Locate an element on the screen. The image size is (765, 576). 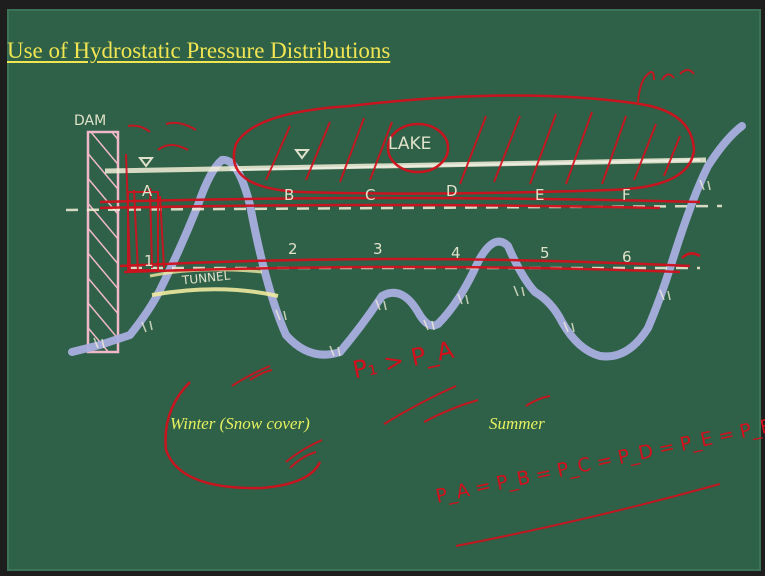
point-1-label: 1 is located at coordinates (149, 261).